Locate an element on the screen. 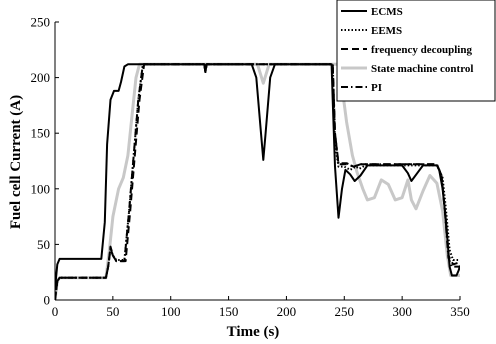 This screenshot has height=344, width=496. x-tick-label: 50 is located at coordinates (112, 311).